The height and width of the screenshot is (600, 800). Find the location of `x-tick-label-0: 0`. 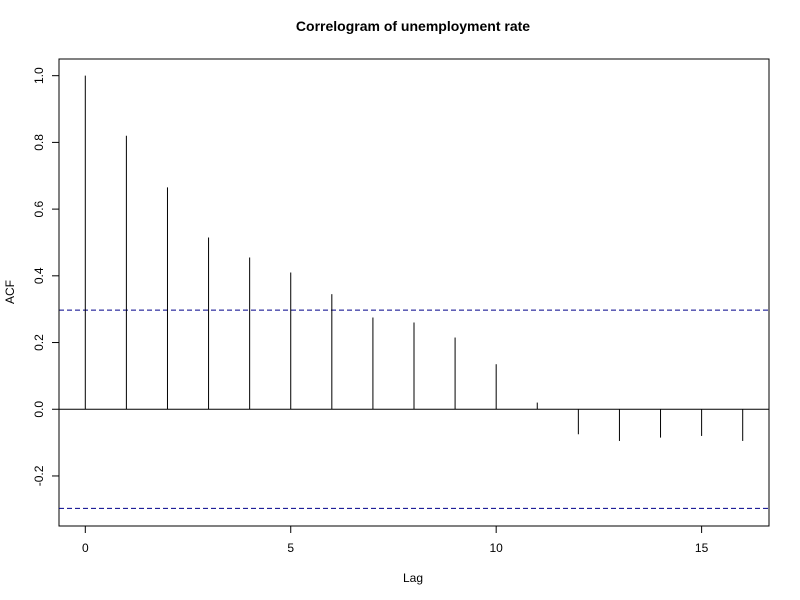

x-tick-label-0: 0 is located at coordinates (85, 548).